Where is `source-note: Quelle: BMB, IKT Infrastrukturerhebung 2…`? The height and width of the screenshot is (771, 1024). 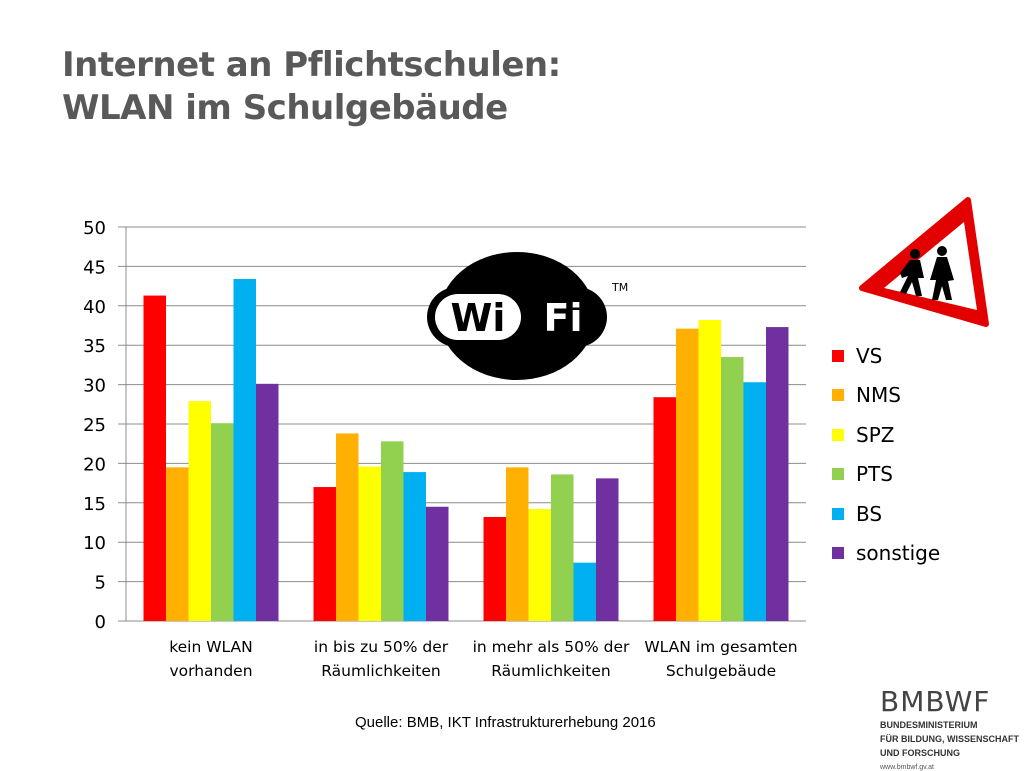 source-note: Quelle: BMB, IKT Infrastrukturerhebung 2… is located at coordinates (505, 722).